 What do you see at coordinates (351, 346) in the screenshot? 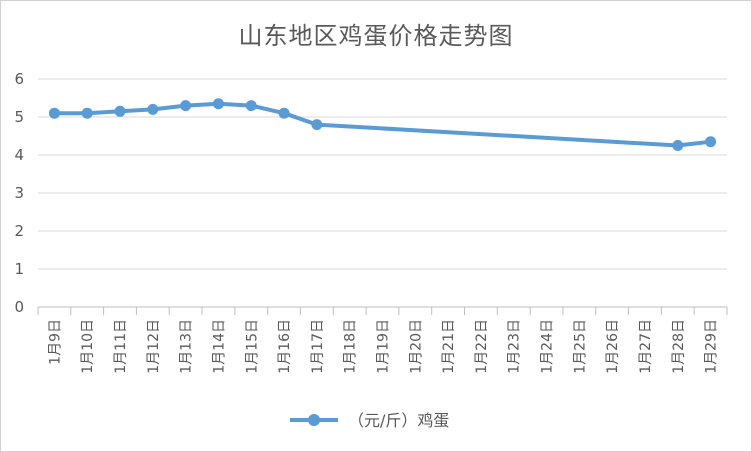
I see `x-tick-label: 1月18日` at bounding box center [351, 346].